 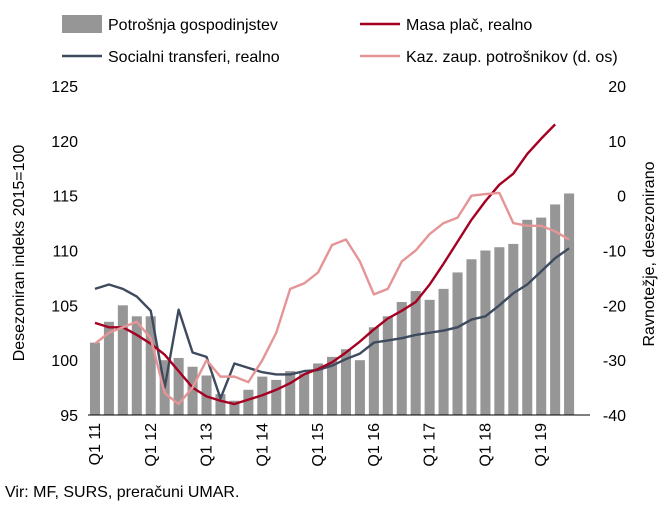 What do you see at coordinates (469, 25) in the screenshot?
I see `legend-label: Masa plač, realno` at bounding box center [469, 25].